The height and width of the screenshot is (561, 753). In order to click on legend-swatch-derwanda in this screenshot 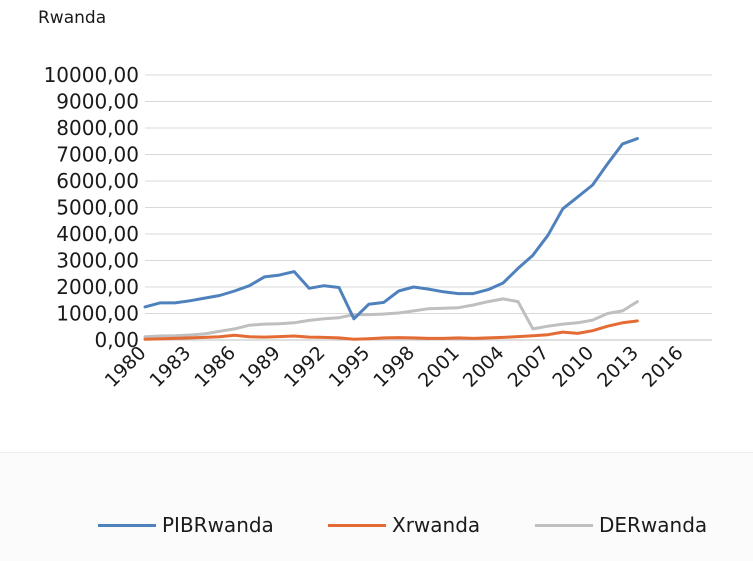, I will do `click(564, 525)`.